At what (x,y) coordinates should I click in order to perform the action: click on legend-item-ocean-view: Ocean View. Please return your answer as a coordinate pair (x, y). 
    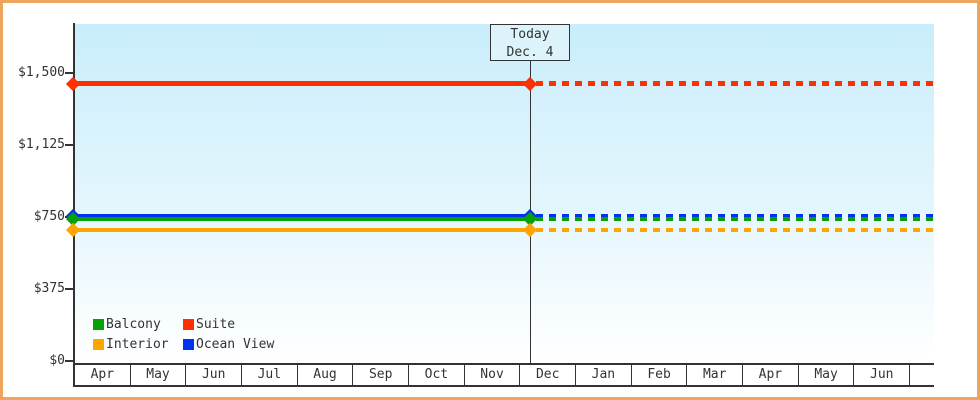
    Looking at the image, I should click on (228, 344).